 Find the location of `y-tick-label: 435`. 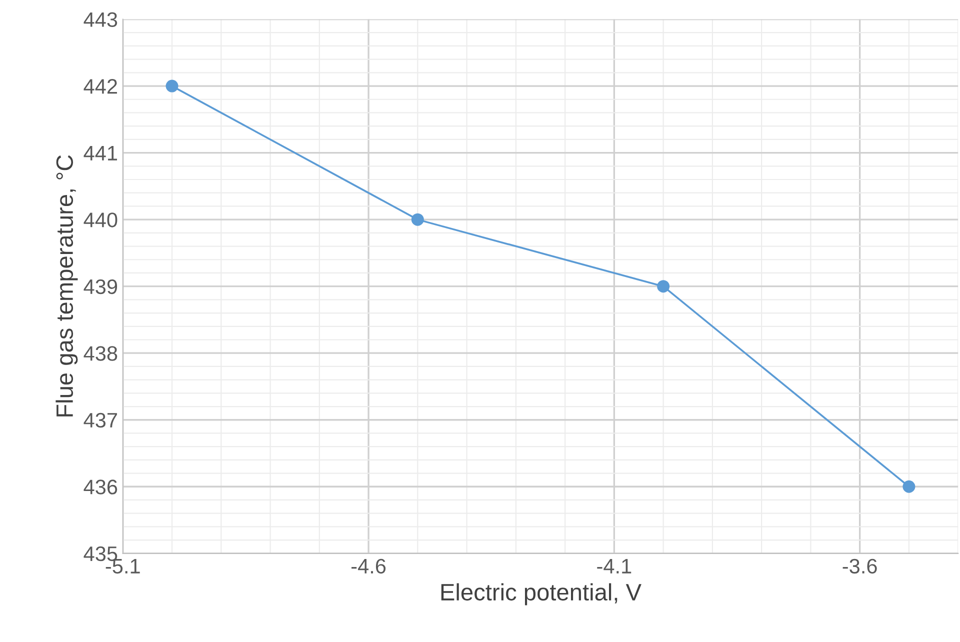

y-tick-label: 435 is located at coordinates (101, 554).